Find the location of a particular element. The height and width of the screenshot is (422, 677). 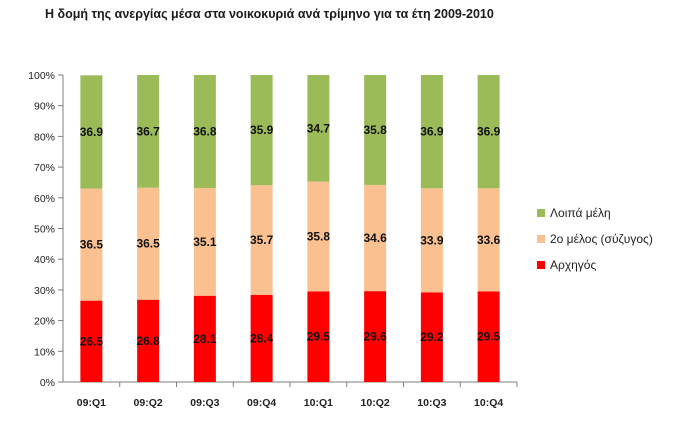

y-tick-label: 30% is located at coordinates (44, 291).